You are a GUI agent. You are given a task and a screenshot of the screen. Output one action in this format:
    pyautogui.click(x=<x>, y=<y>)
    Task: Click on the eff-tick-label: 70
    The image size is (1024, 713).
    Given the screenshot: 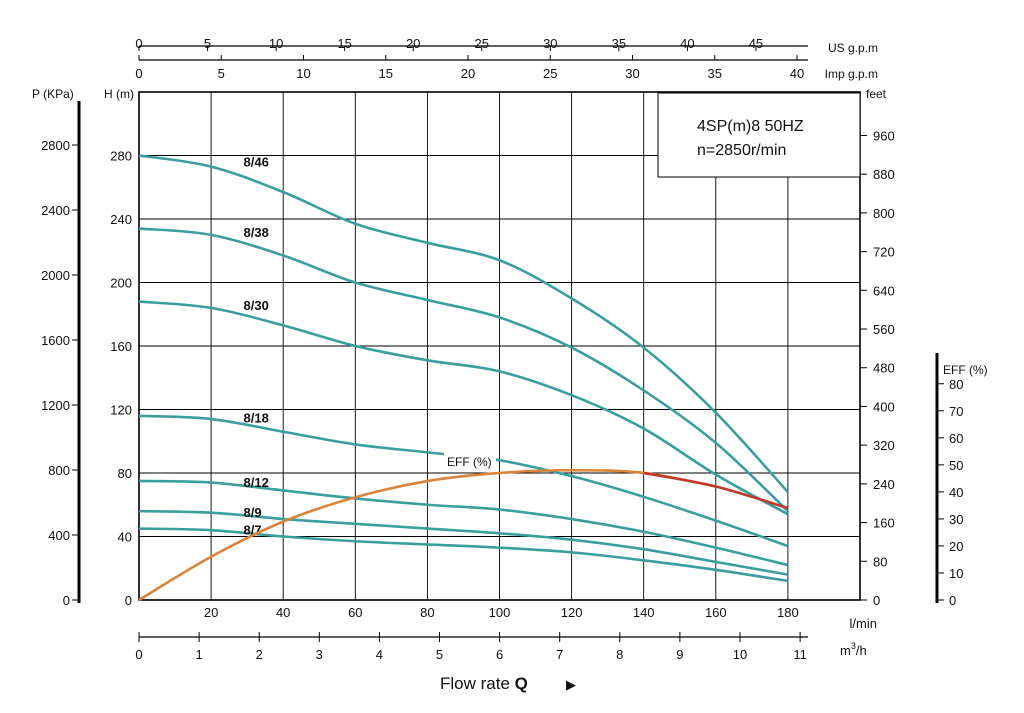 What is the action you would take?
    pyautogui.click(x=956, y=411)
    